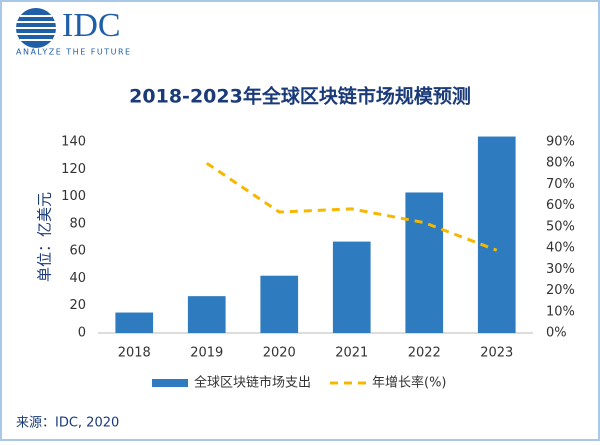  I want to click on source-note: 来源：IDC, 2020, so click(67, 423).